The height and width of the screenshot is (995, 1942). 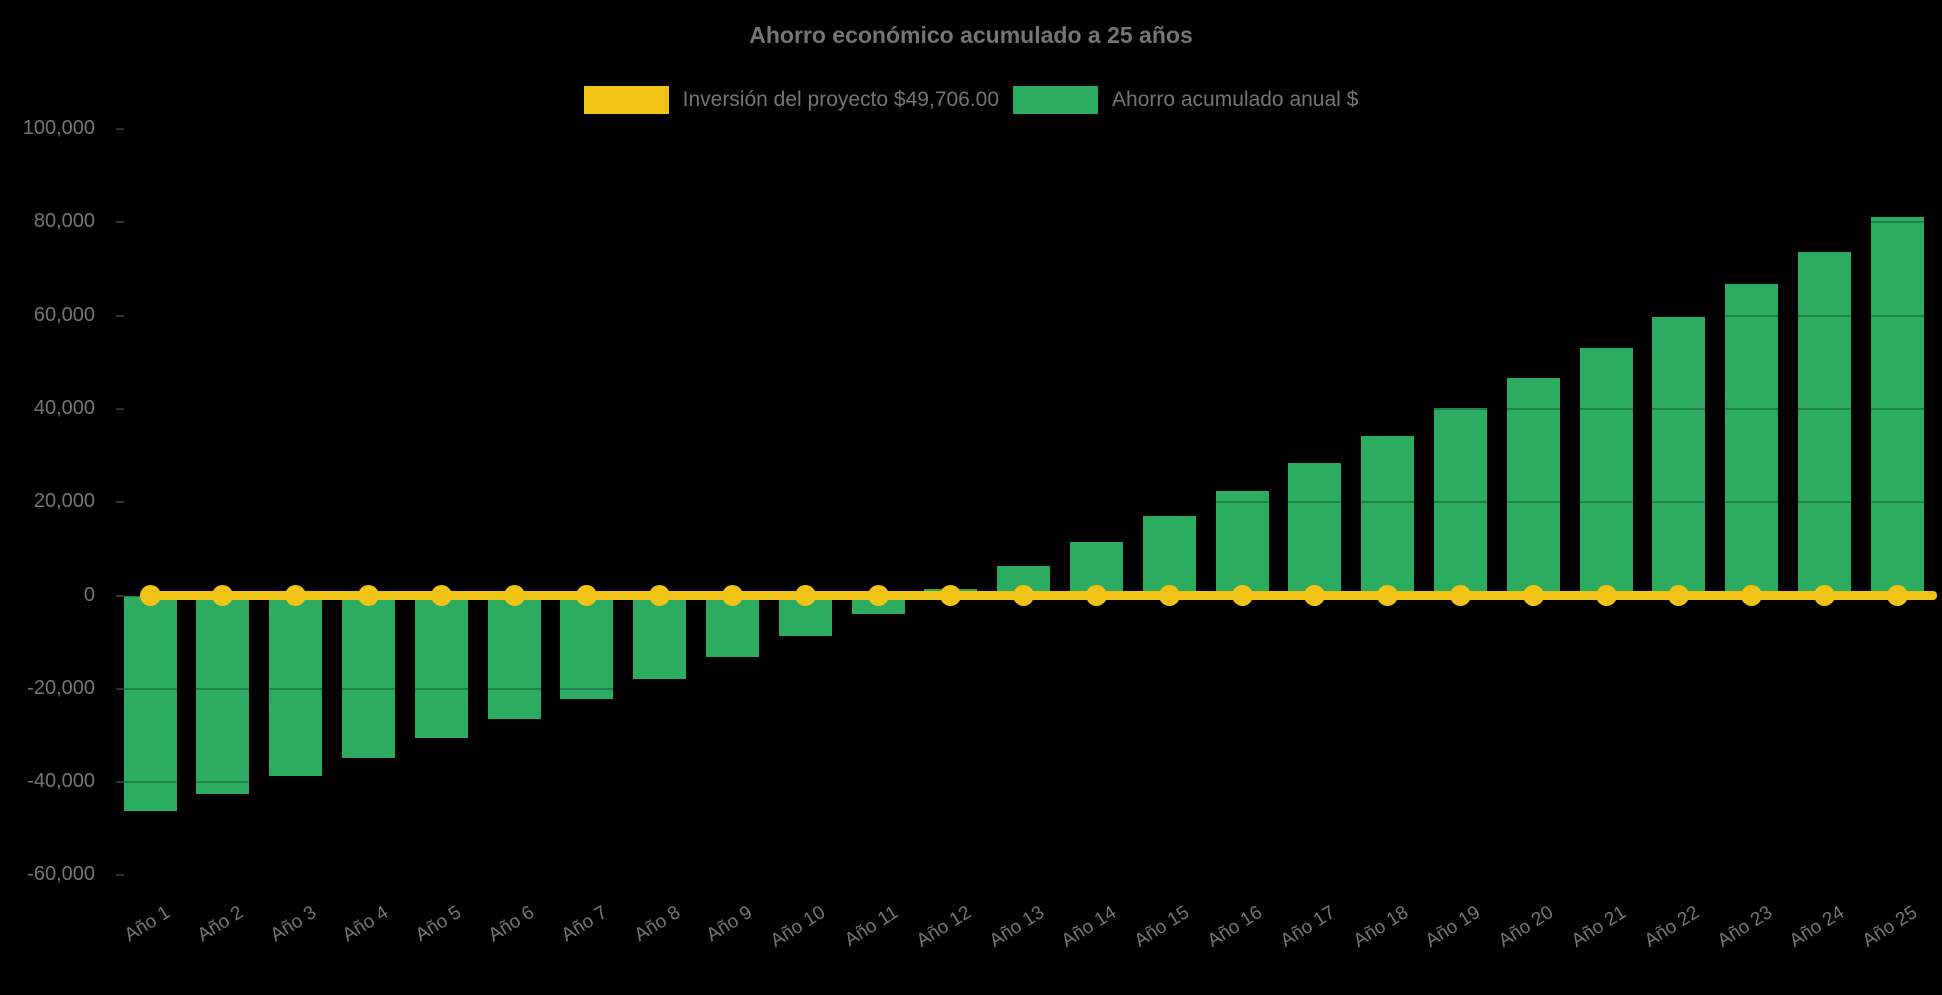 I want to click on bar-año-18, so click(x=1388, y=515).